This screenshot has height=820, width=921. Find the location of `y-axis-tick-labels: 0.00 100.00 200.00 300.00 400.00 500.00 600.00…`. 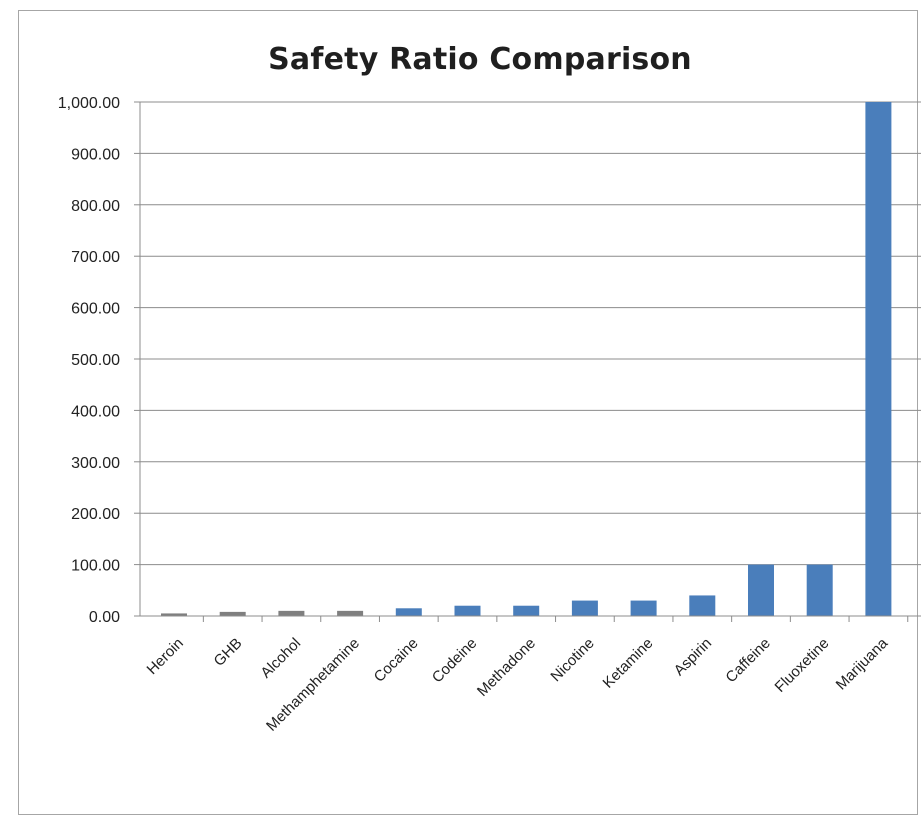

y-axis-tick-labels: 0.00 100.00 200.00 300.00 400.00 500.00 600.00… is located at coordinates (89, 360).